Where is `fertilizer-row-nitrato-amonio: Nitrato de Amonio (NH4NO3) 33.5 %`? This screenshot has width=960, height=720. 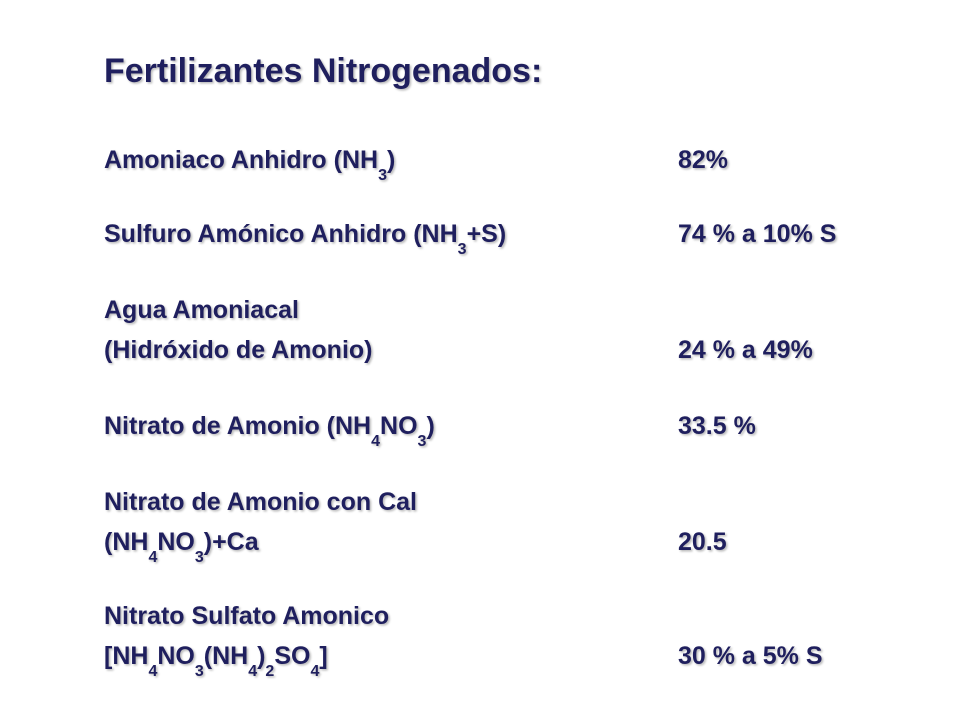
fertilizer-row-nitrato-amonio: Nitrato de Amonio (NH4NO3) 33.5 % is located at coordinates (494, 428).